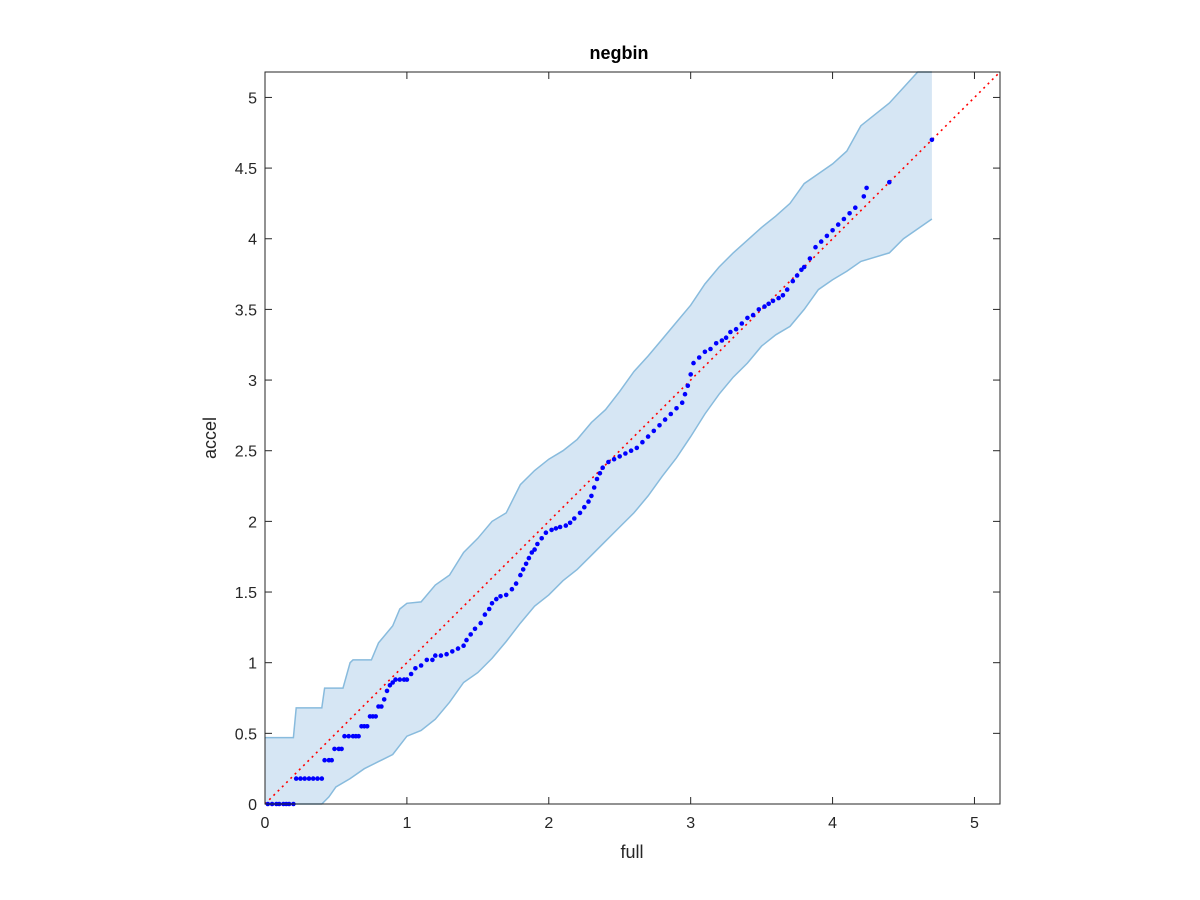 This screenshot has height=900, width=1200. Describe the element at coordinates (252, 522) in the screenshot. I see `y-tick-label: 2` at that location.